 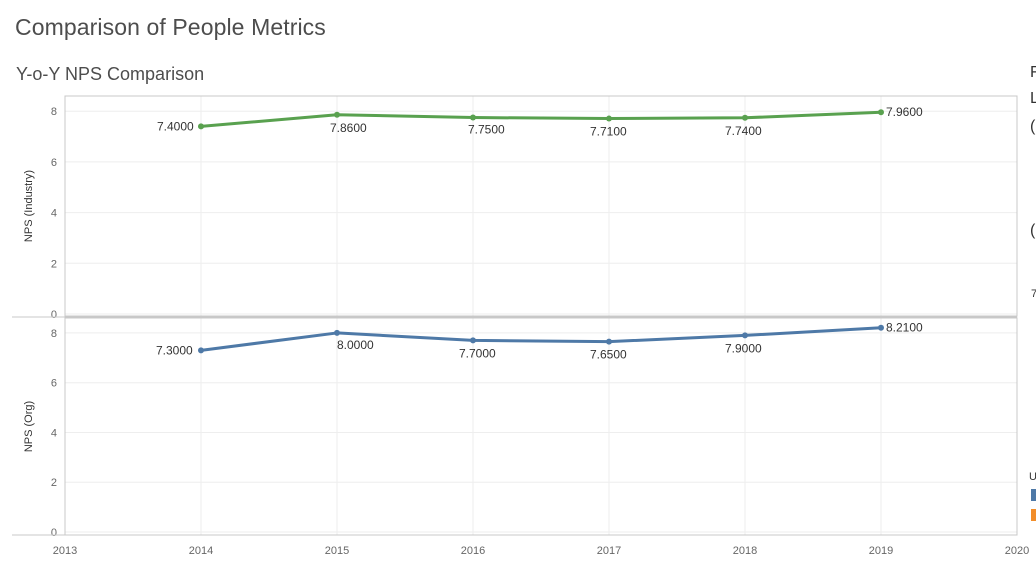 I want to click on x-tick-label-2019: 2019, so click(x=881, y=551).